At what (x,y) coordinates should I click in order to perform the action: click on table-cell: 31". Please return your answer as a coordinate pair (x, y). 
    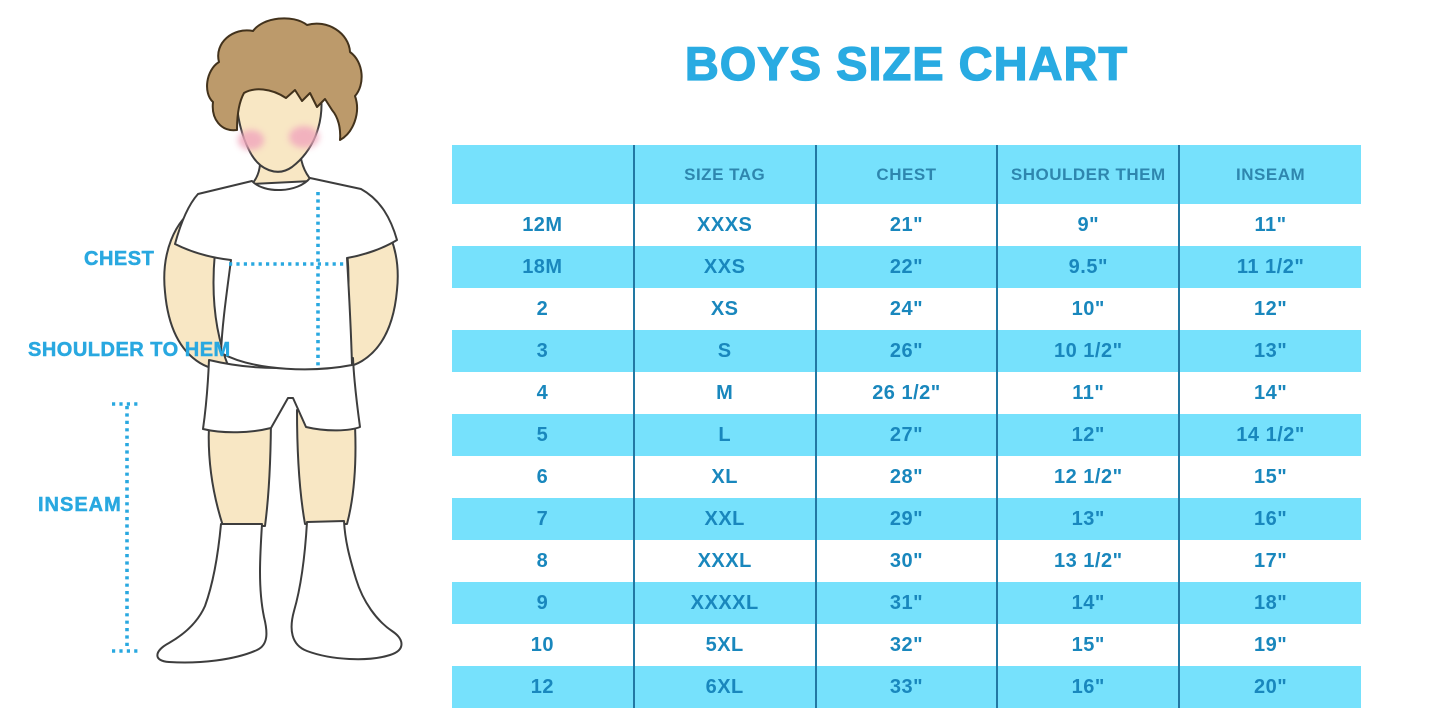
    Looking at the image, I should click on (906, 603).